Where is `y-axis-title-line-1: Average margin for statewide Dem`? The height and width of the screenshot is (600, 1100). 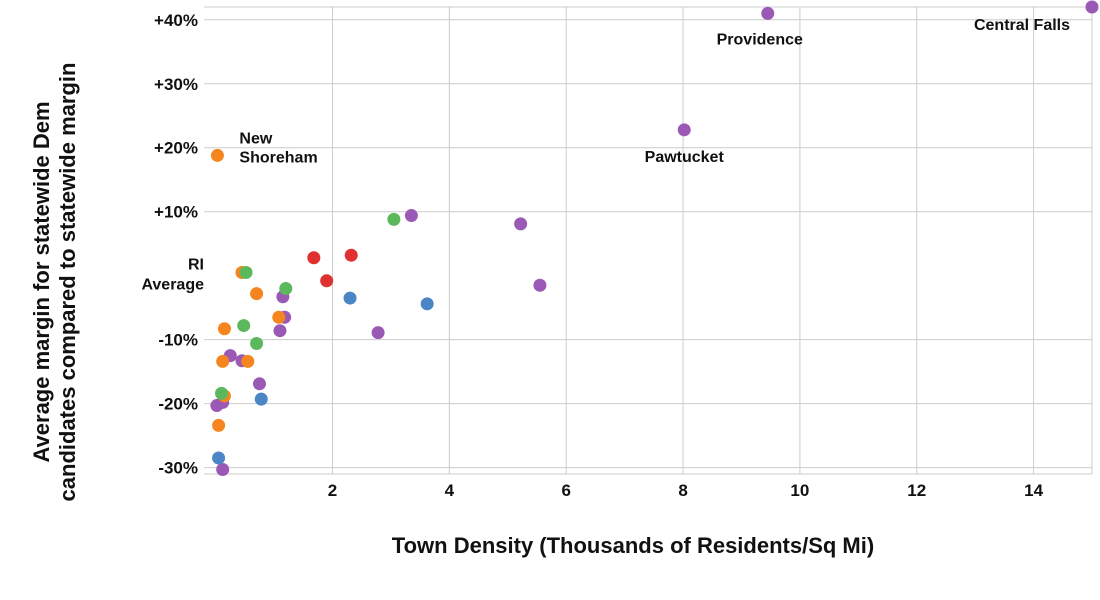
y-axis-title-line-1: Average margin for statewide Dem is located at coordinates (41, 281).